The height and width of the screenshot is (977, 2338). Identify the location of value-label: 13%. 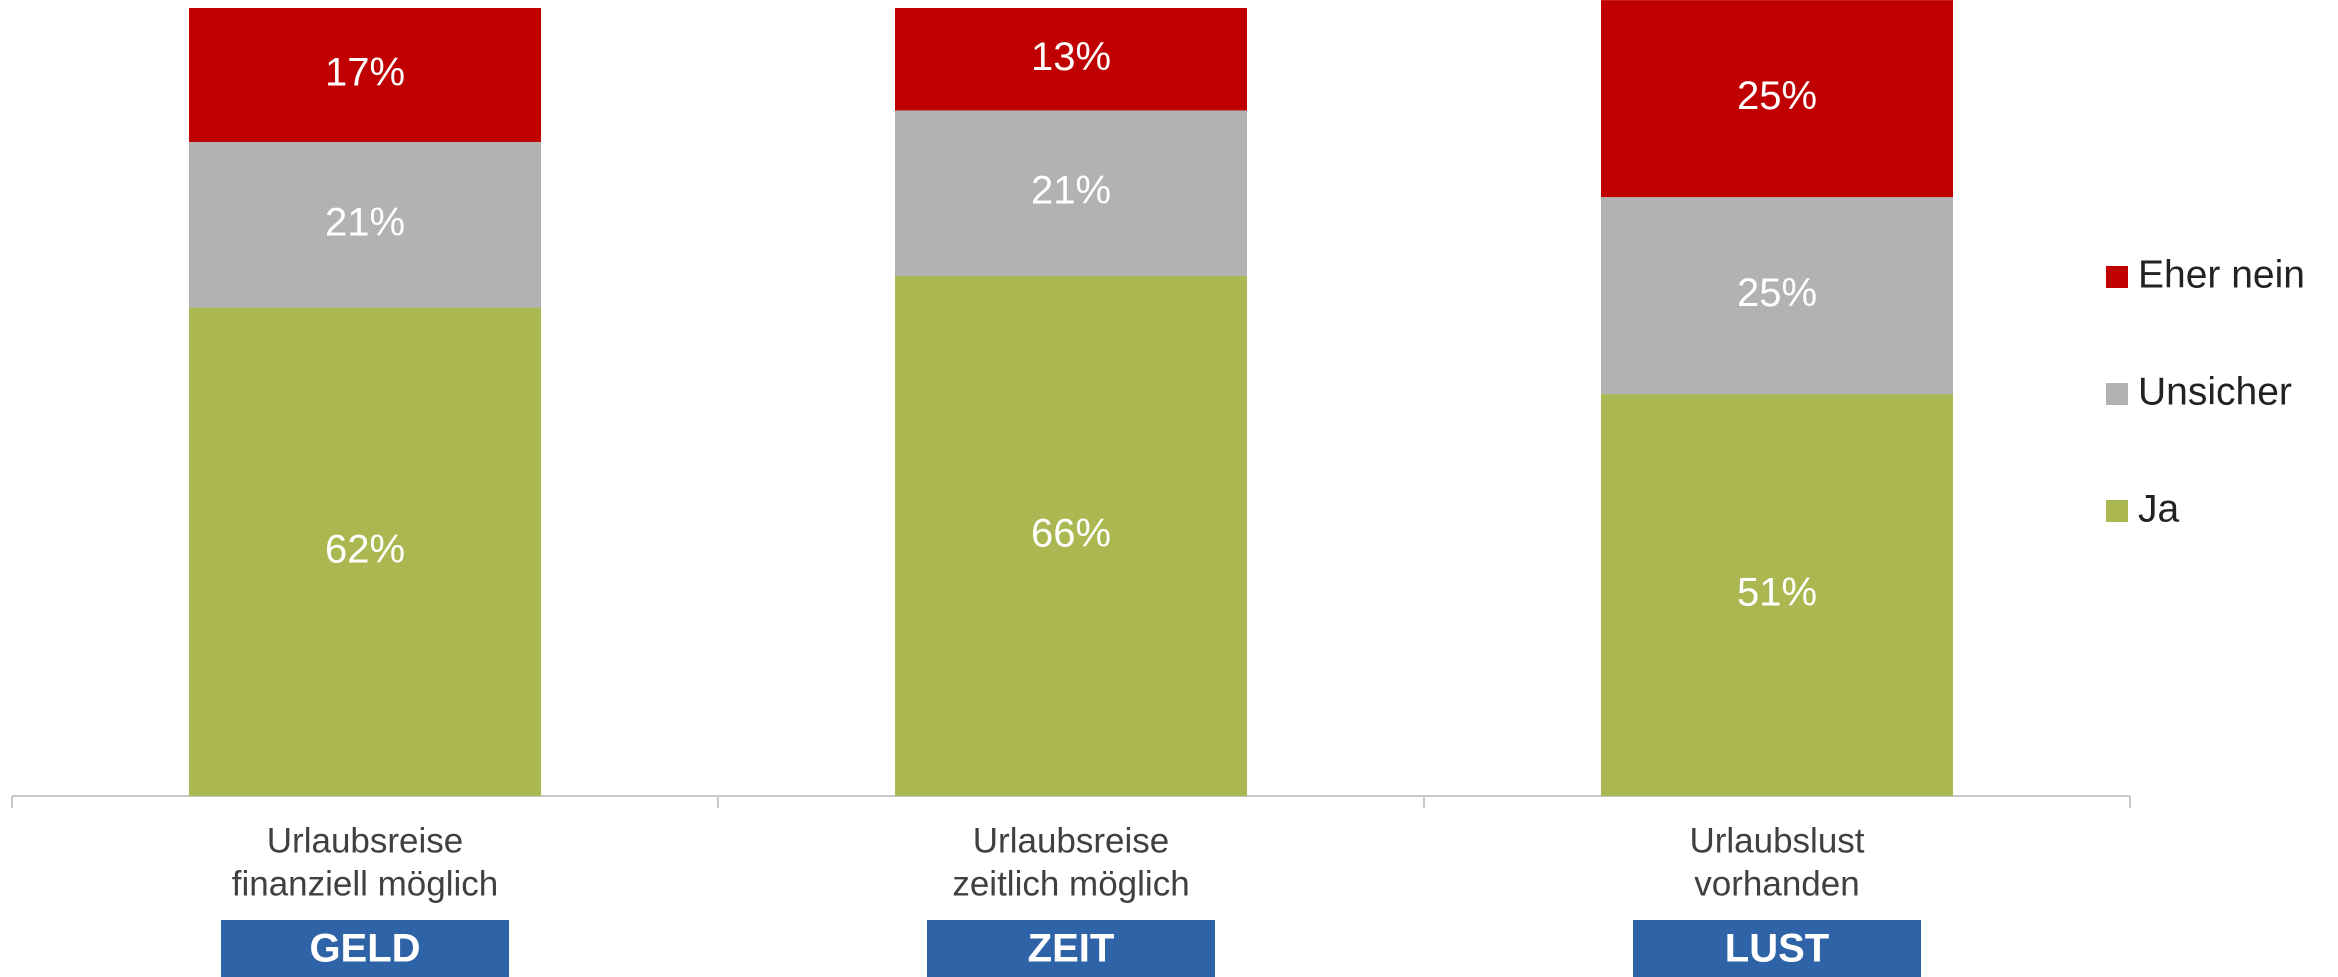
(1071, 57).